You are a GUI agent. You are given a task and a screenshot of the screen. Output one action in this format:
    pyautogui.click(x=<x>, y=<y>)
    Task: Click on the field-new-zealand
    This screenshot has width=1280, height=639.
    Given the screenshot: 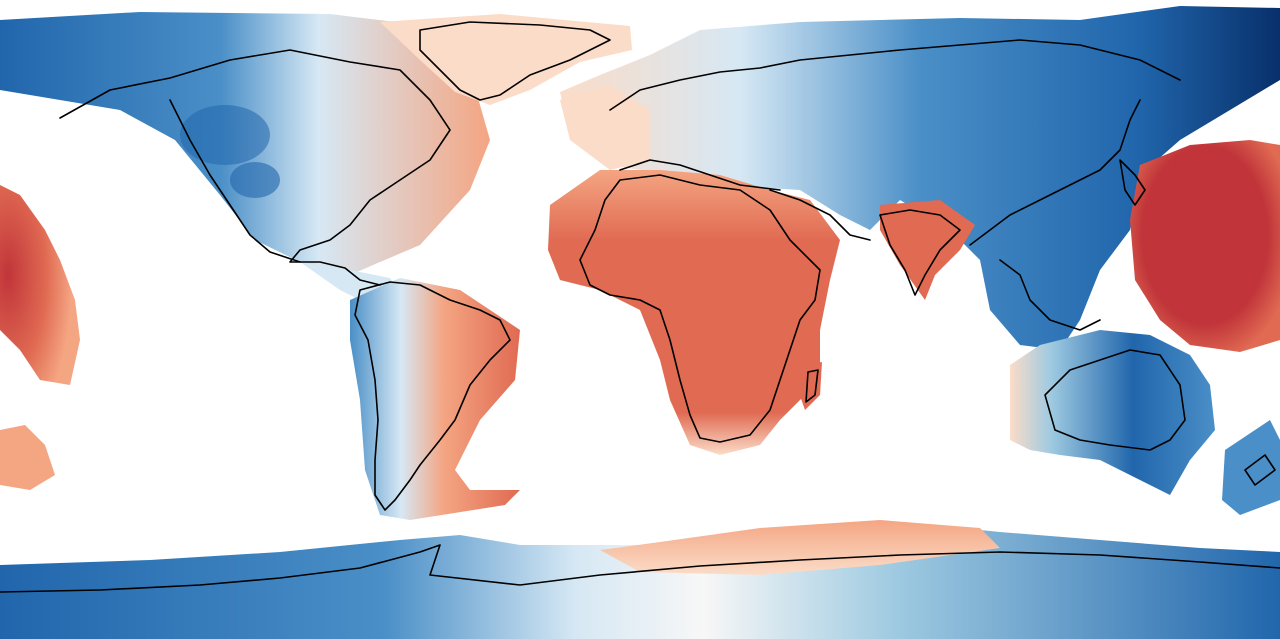 What is the action you would take?
    pyautogui.click(x=1251, y=467)
    